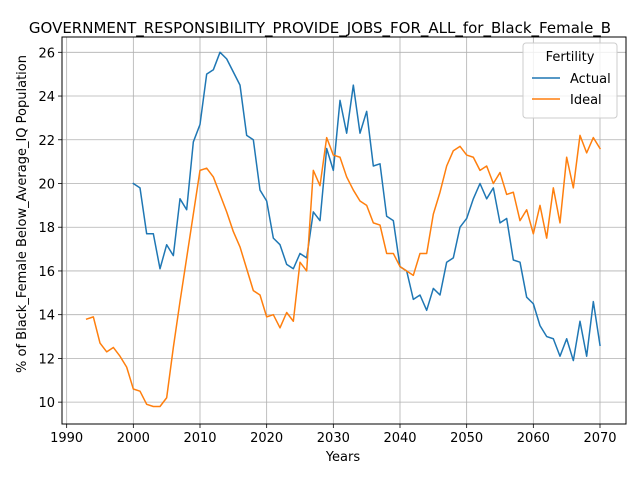  I want to click on legend-title: Fertility, so click(570, 57).